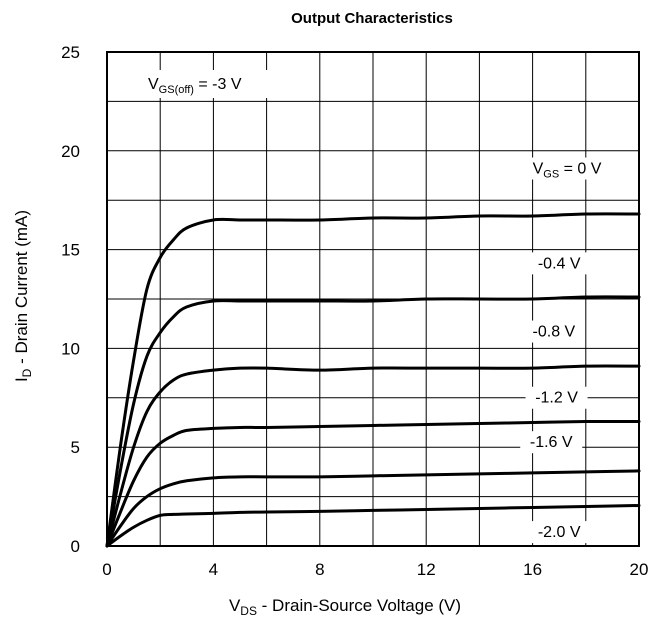 This screenshot has height=621, width=651. I want to click on x-tick-label: 20, so click(639, 569).